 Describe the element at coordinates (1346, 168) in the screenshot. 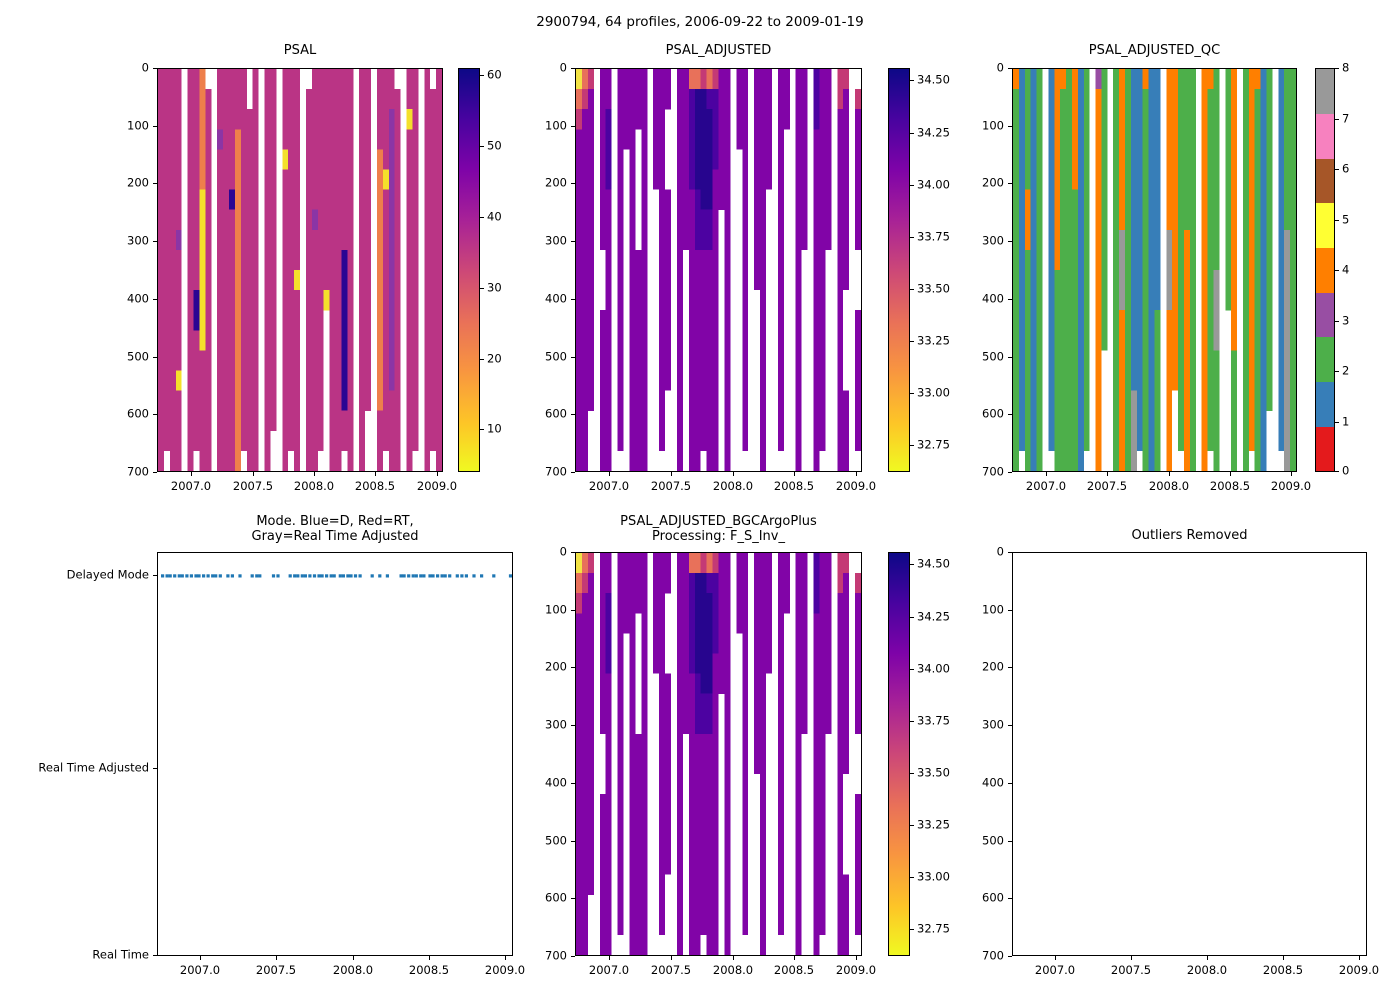

I see `cb-tick-label: 6` at that location.